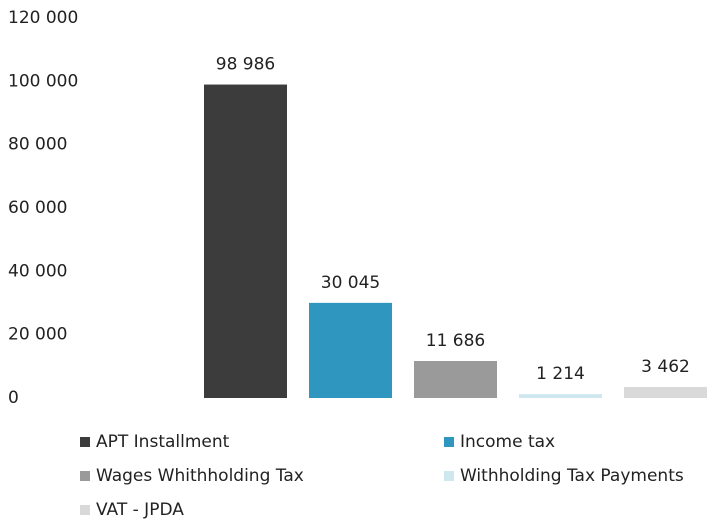  Describe the element at coordinates (455, 341) in the screenshot. I see `value-label: 11 686` at that location.